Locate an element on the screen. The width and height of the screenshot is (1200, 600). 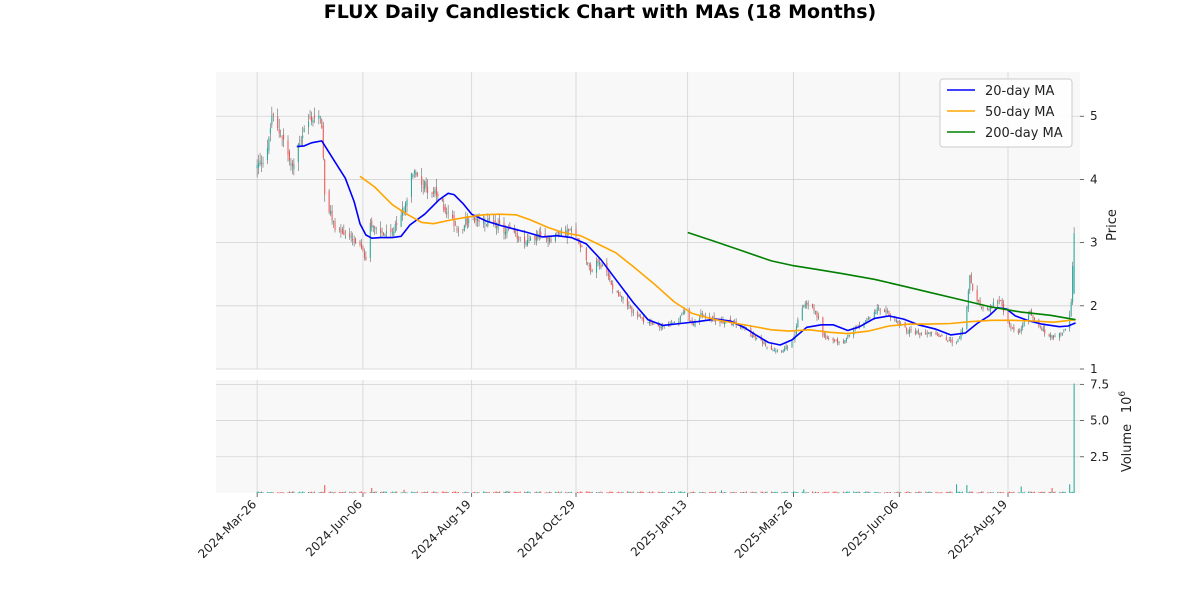
price-y-tick-label: 2 is located at coordinates (1094, 306).